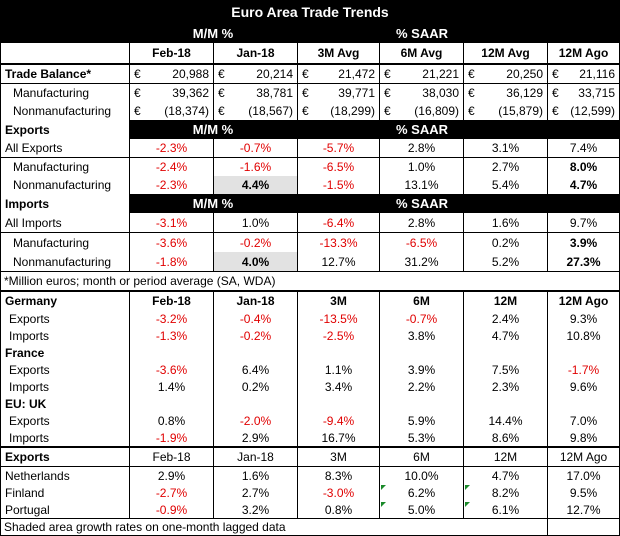 This screenshot has height=536, width=620. I want to click on country-header-france: France, so click(310, 352).